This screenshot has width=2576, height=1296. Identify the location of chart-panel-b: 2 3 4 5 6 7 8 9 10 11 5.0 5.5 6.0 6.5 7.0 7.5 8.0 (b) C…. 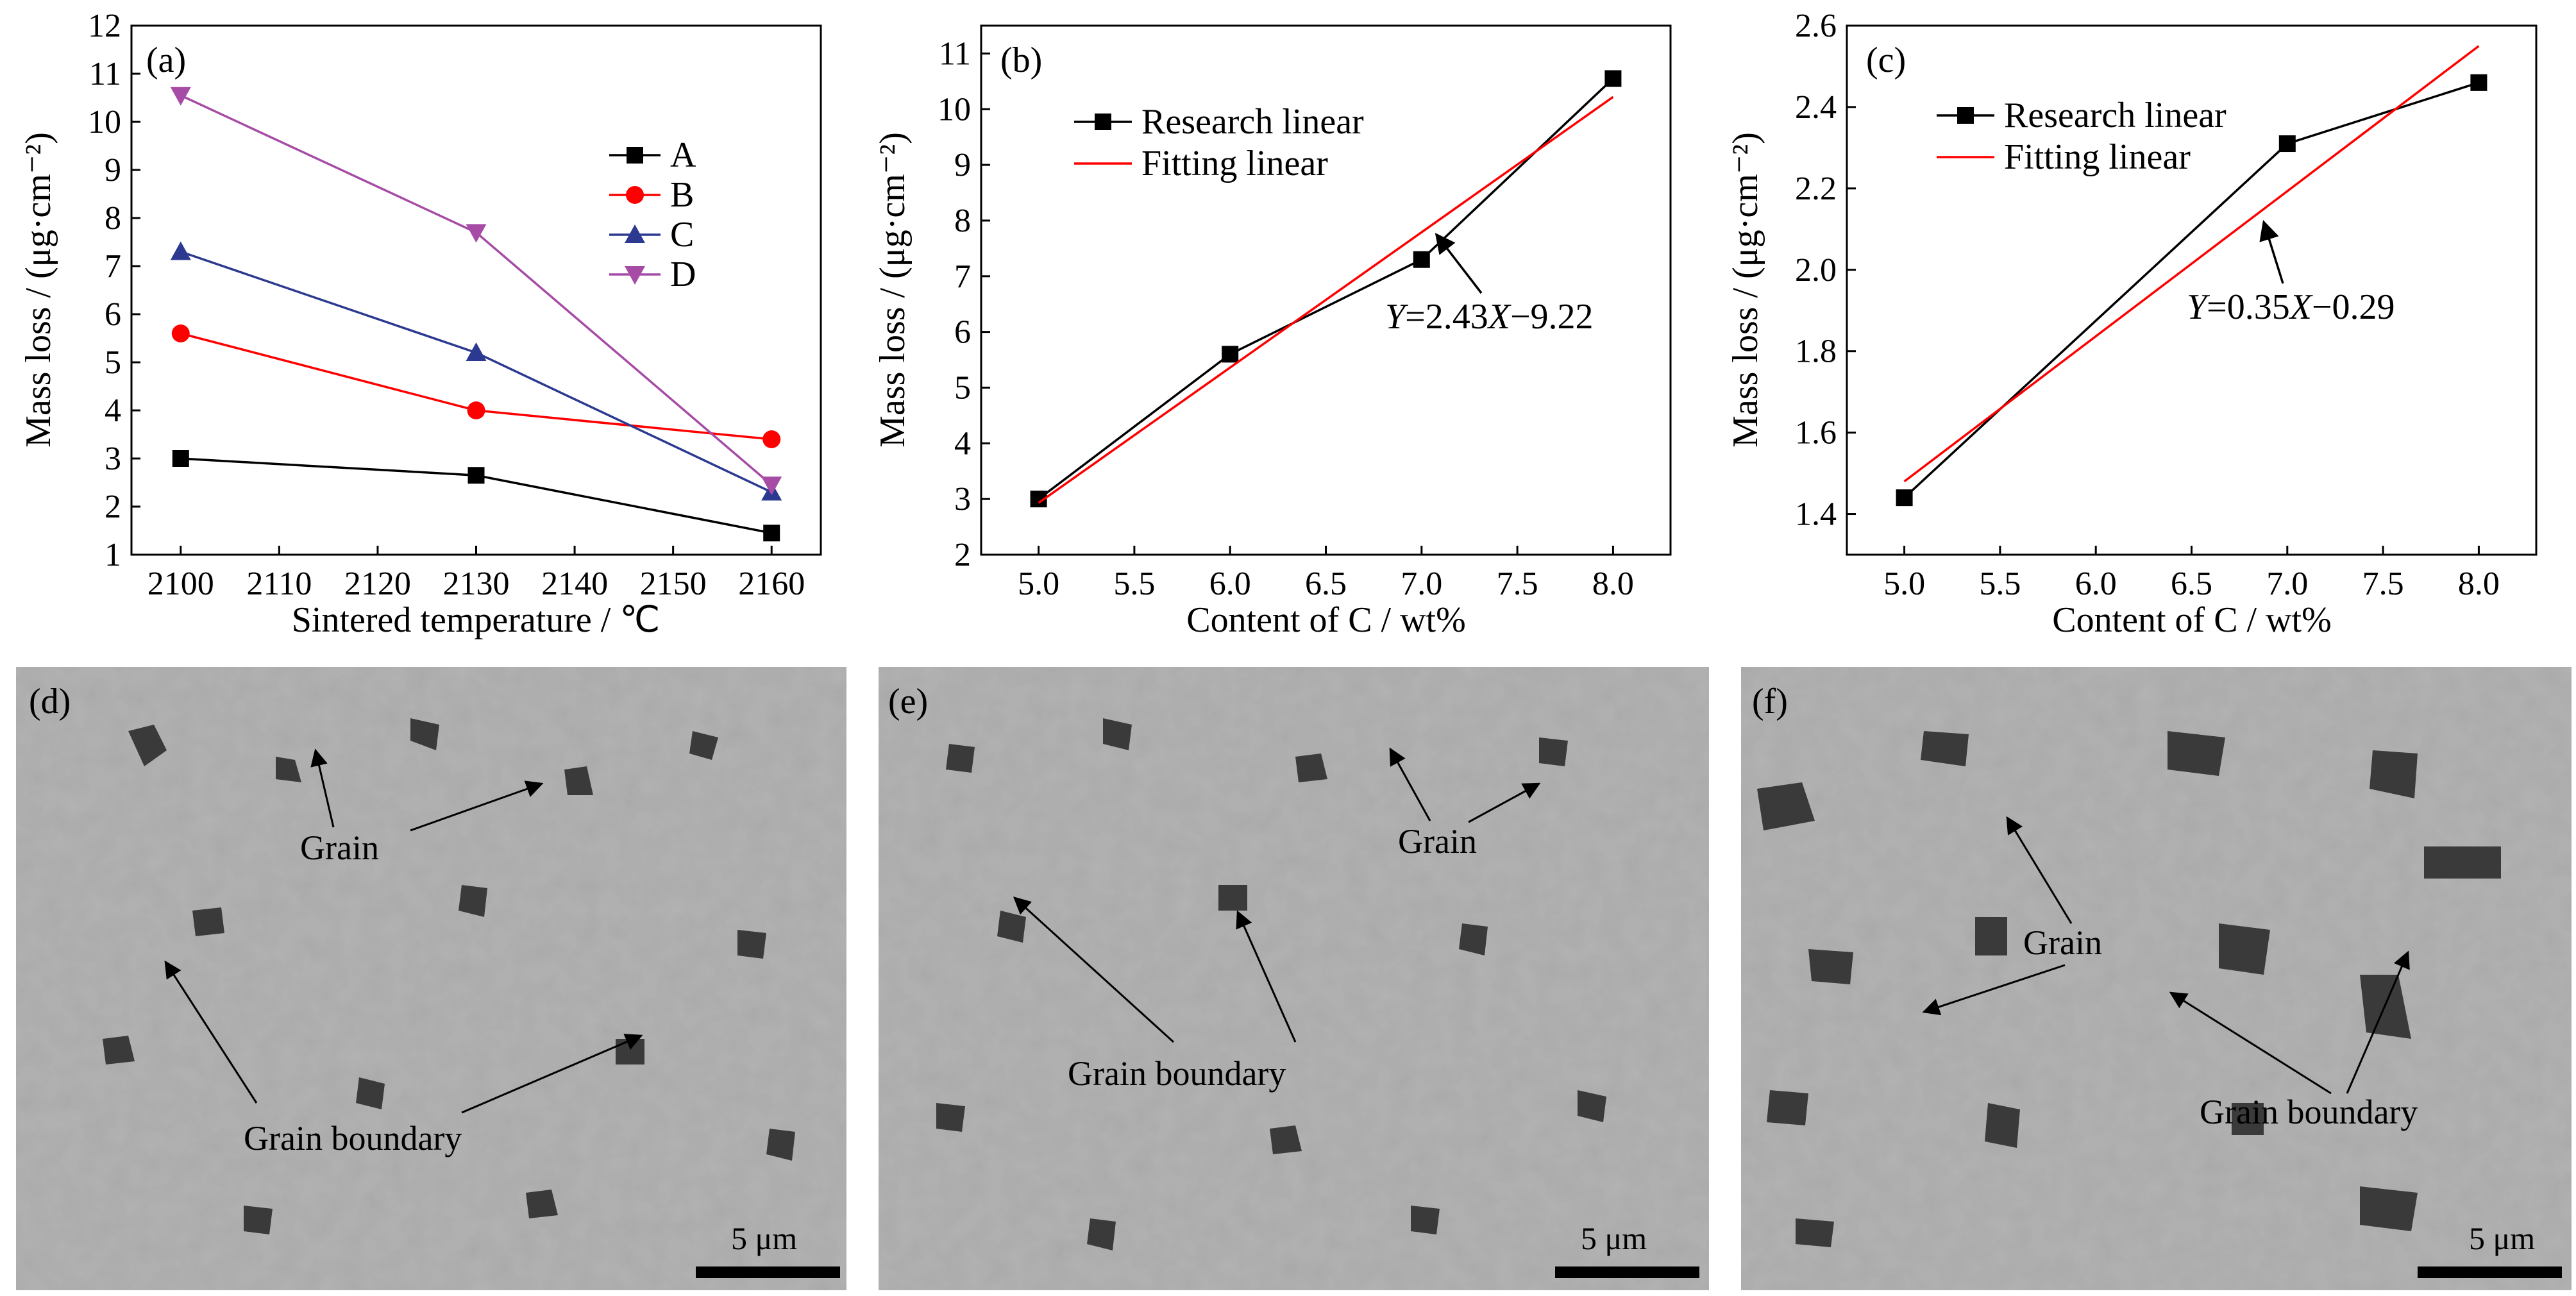
(1272, 332).